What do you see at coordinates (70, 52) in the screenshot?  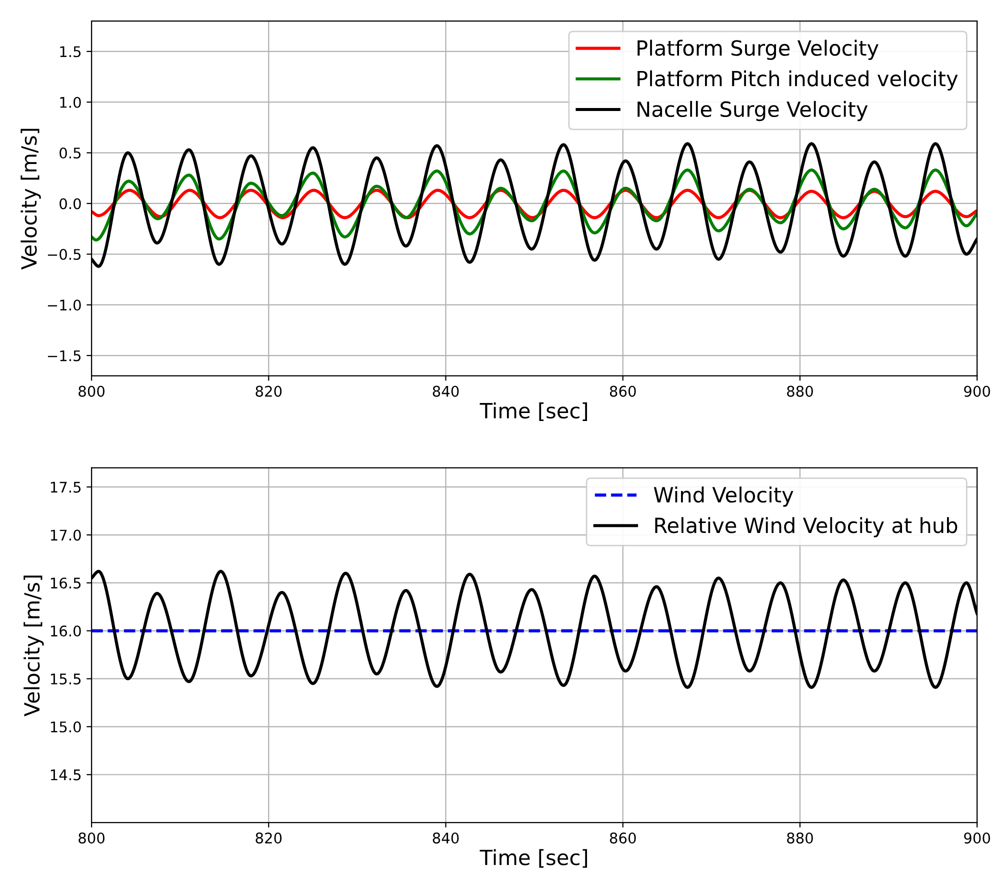 I see `y-tick-label: 1.5` at bounding box center [70, 52].